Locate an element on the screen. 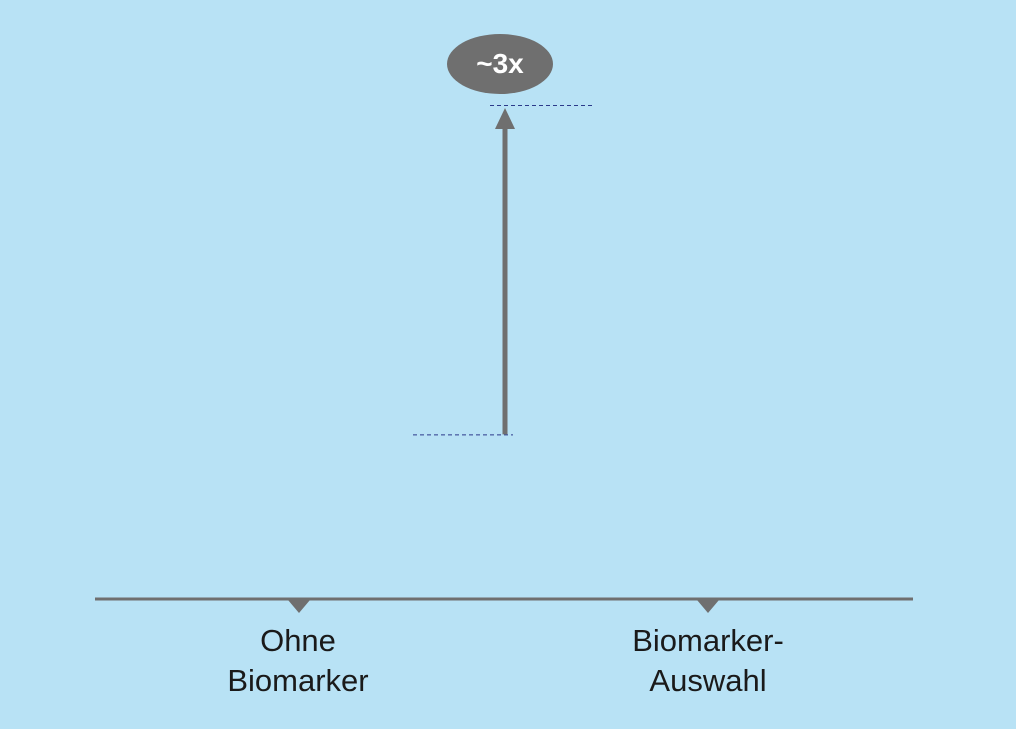  multiplier-badge: ~3x is located at coordinates (500, 64).